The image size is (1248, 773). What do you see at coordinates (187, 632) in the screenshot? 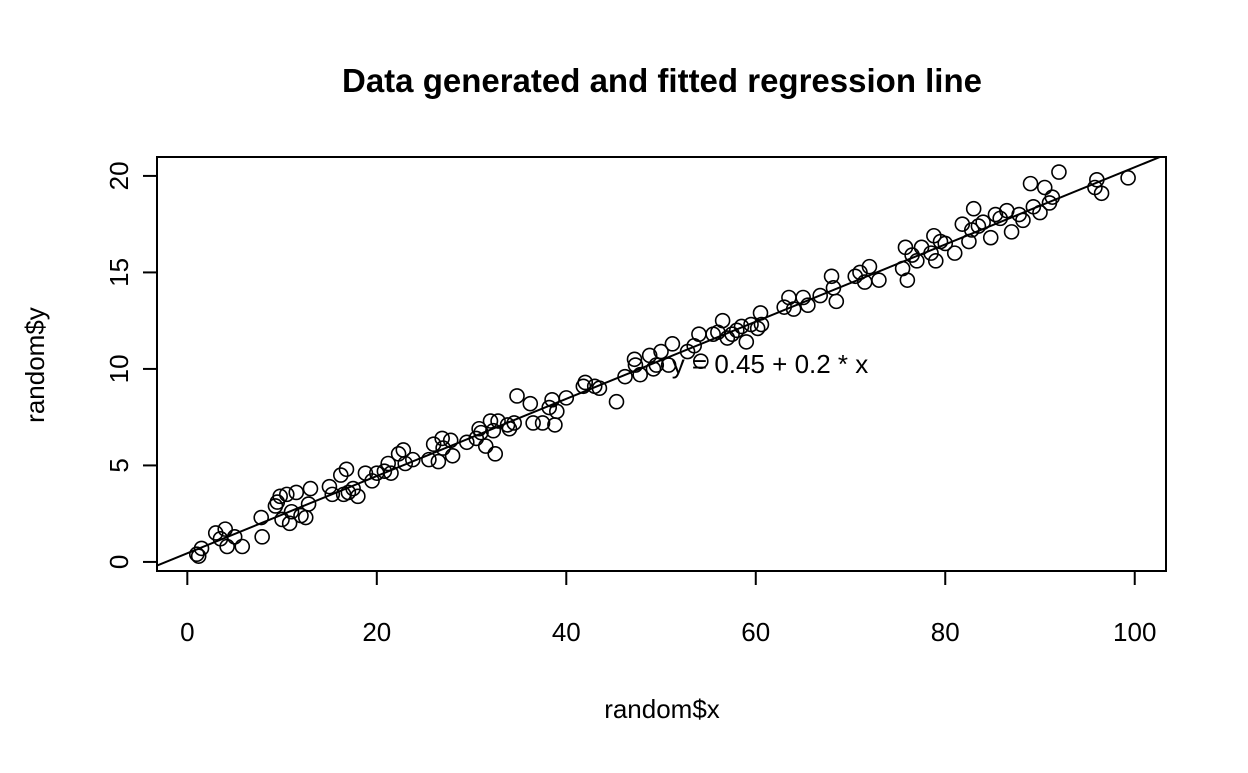
I see `x-tick-label: 0` at bounding box center [187, 632].